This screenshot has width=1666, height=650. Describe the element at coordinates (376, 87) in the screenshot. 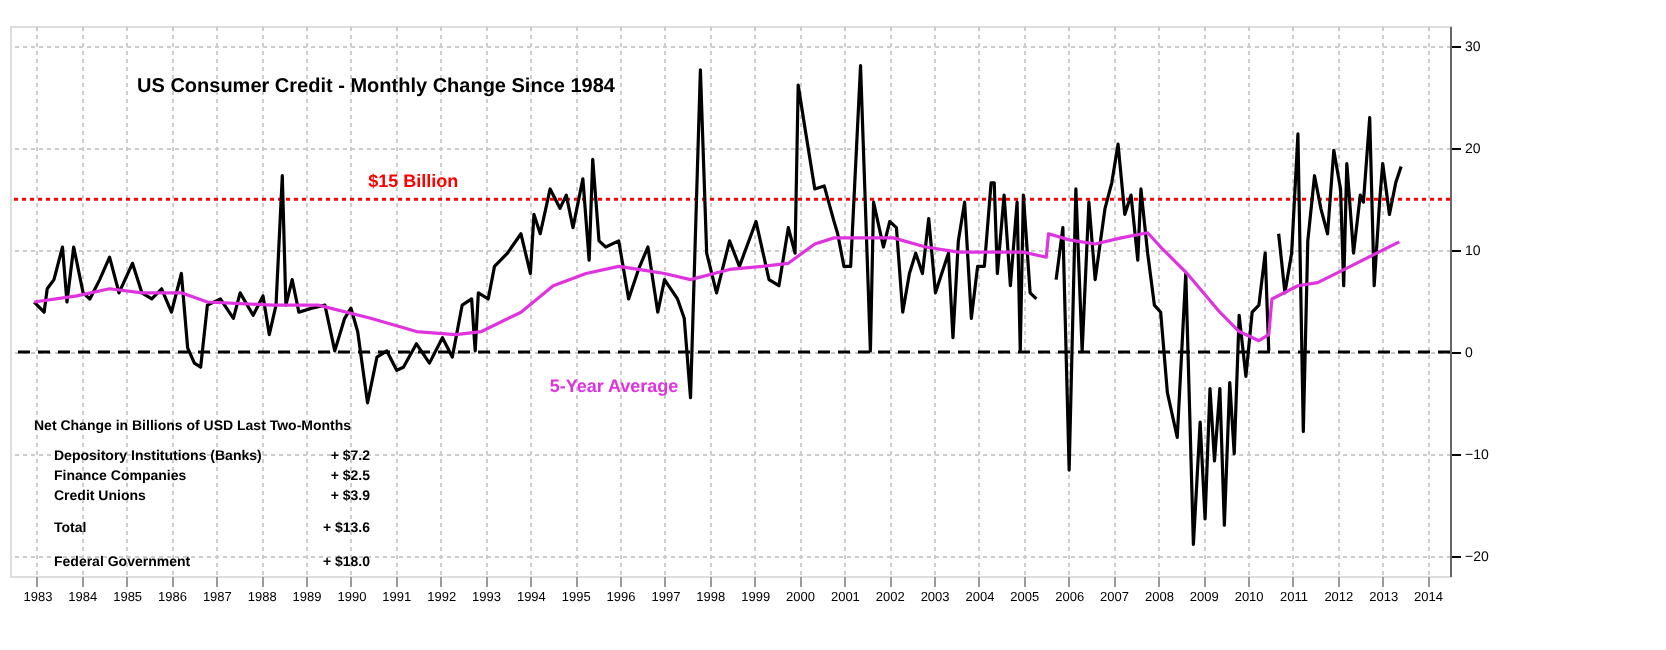

I see `text: US Consumer Credit - Monthly Change Since 1984` at that location.